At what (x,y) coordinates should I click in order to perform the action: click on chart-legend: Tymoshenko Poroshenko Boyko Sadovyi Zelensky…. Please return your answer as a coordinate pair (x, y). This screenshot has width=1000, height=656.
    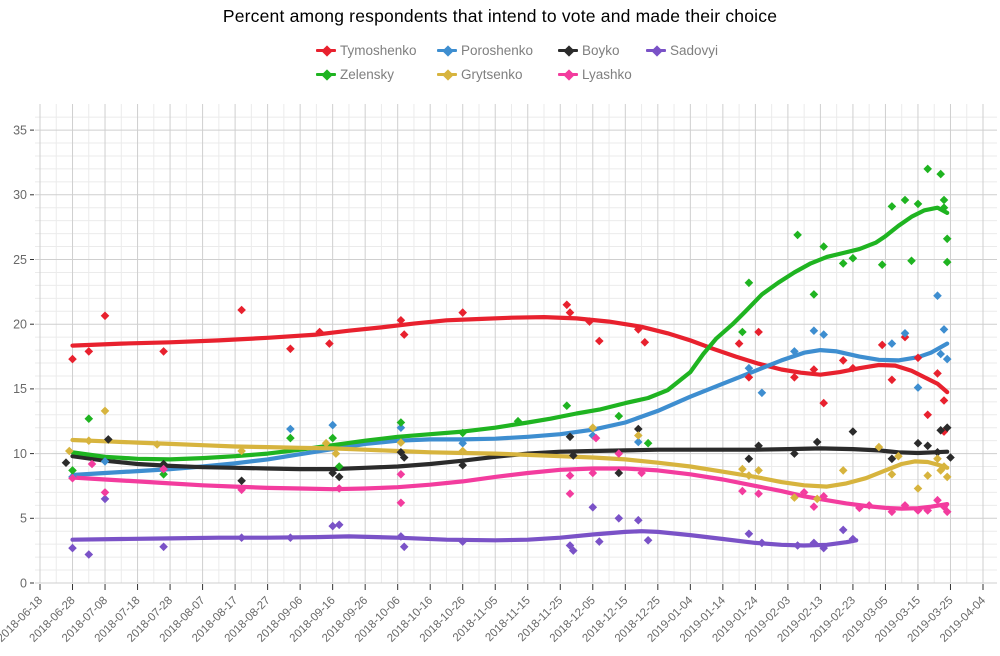
    Looking at the image, I should click on (517, 62).